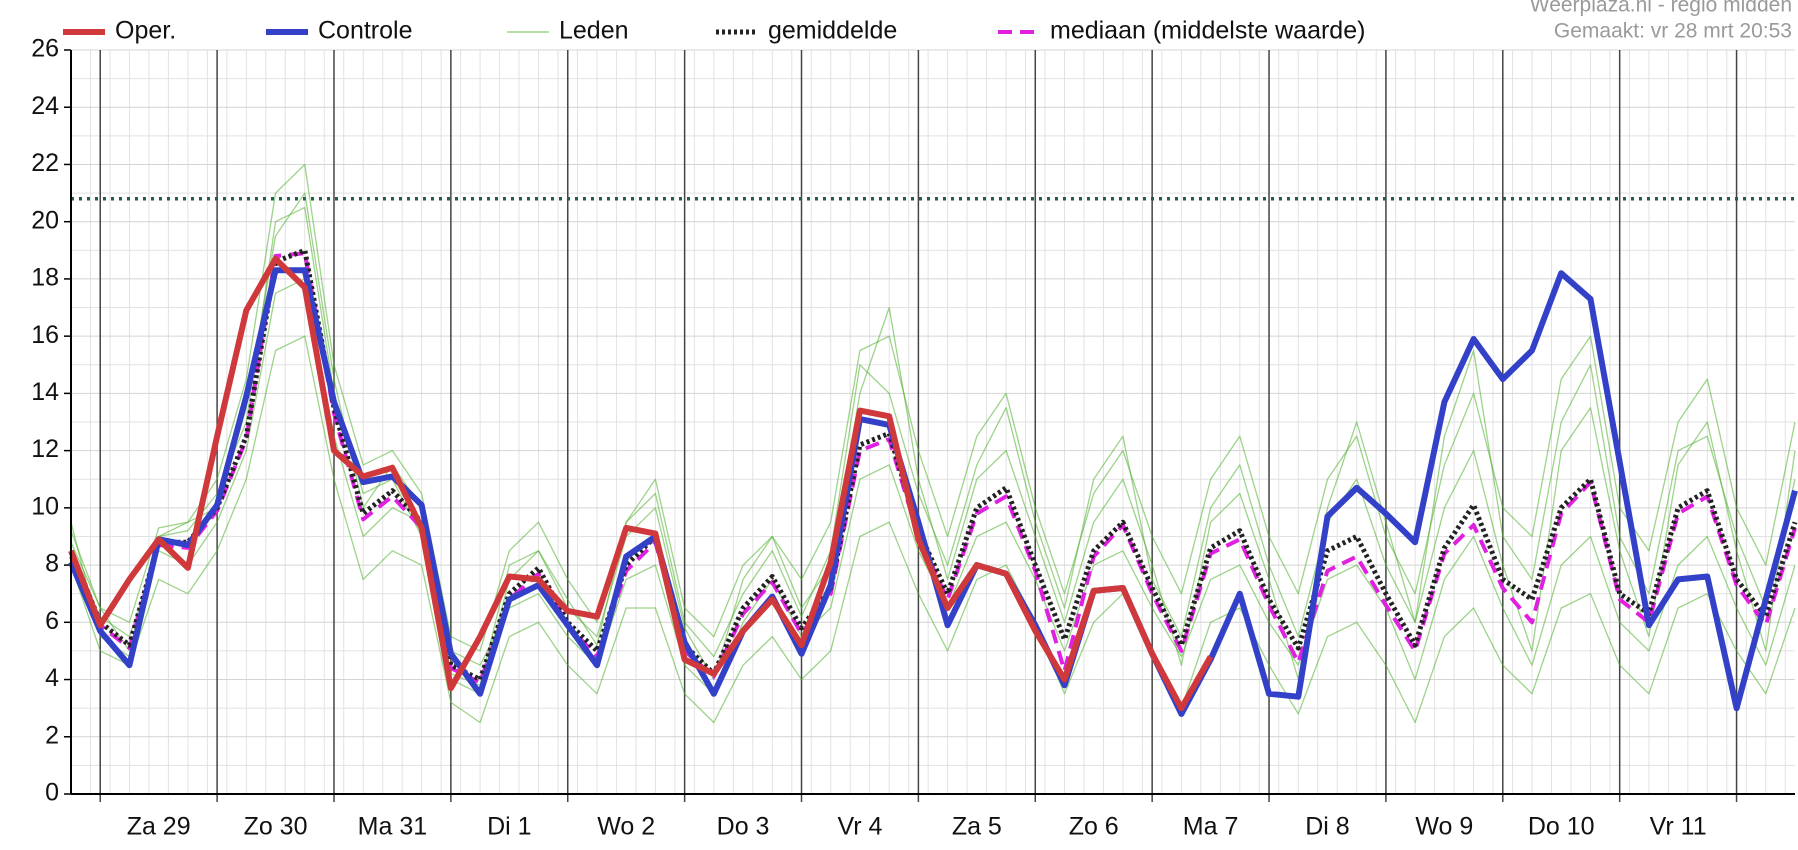 The height and width of the screenshot is (850, 1798). What do you see at coordinates (1327, 827) in the screenshot?
I see `x-tick-label: Di 8` at bounding box center [1327, 827].